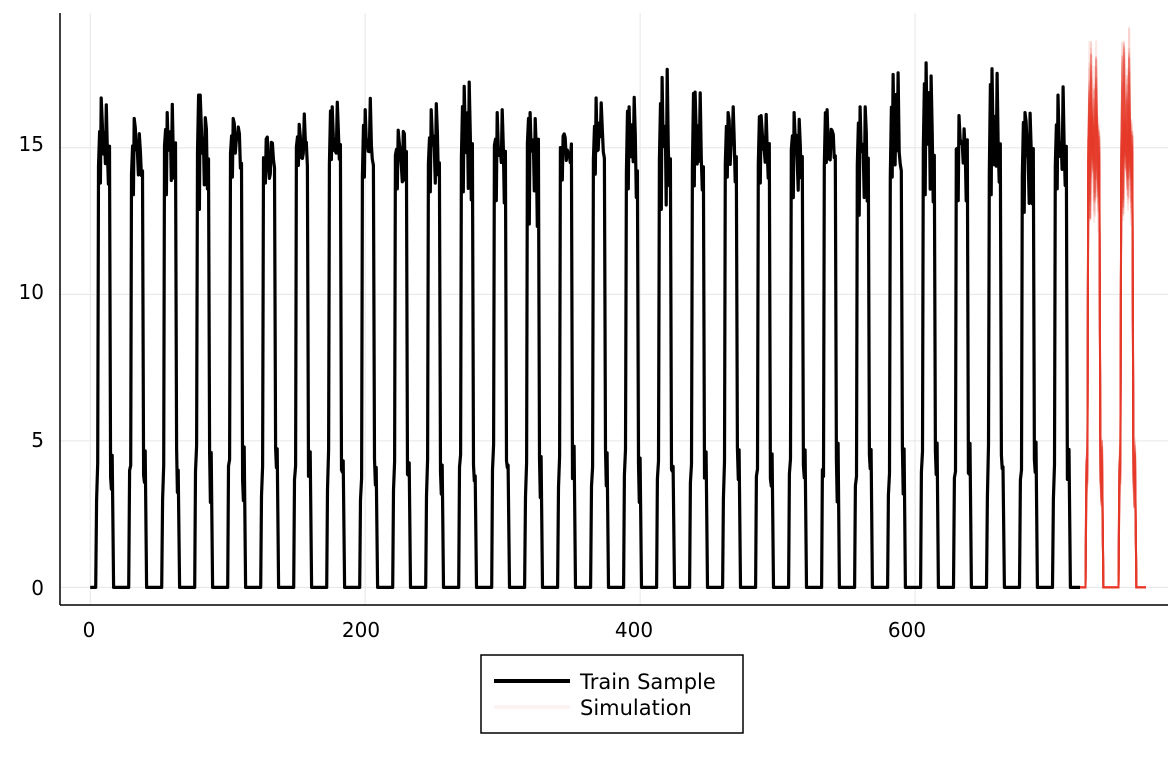 This screenshot has height=766, width=1176. What do you see at coordinates (31, 144) in the screenshot?
I see `y-tick-label: 15` at bounding box center [31, 144].